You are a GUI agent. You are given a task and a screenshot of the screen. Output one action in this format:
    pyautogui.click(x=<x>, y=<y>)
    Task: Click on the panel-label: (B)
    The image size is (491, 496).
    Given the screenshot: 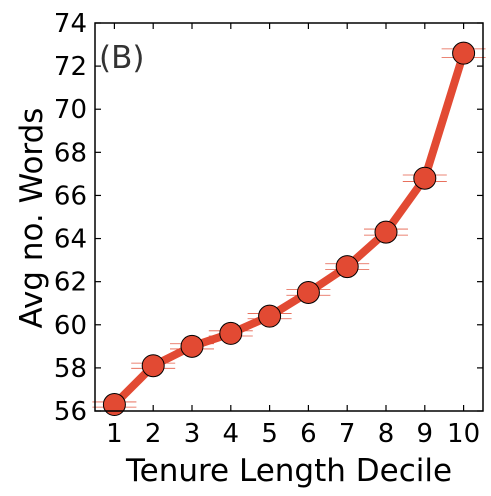 What is the action you would take?
    pyautogui.click(x=121, y=58)
    